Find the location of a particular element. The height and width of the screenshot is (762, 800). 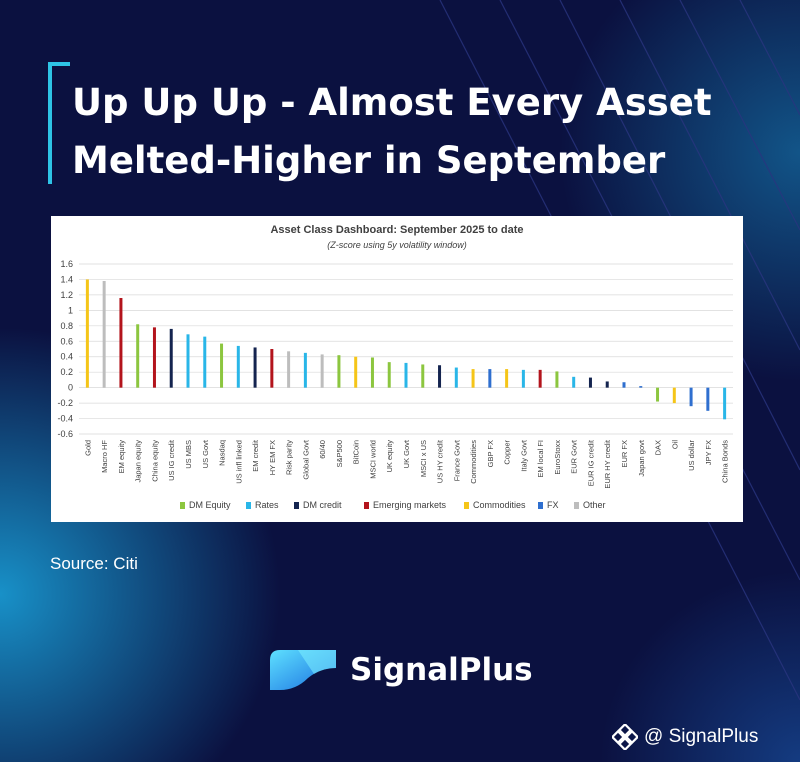

x-tick-label: GBP FX is located at coordinates (490, 453).